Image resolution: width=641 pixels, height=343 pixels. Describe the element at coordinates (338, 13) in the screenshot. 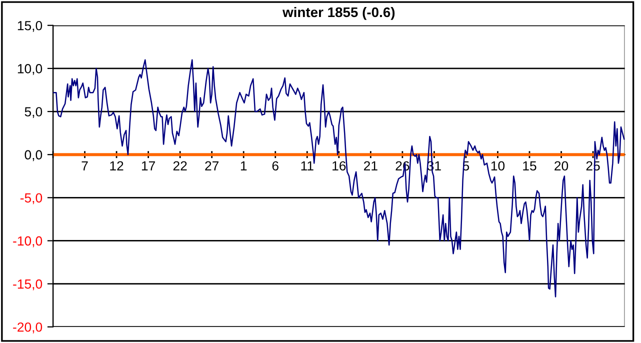

I see `chart-title: winter 1855 (-0.6)` at that location.